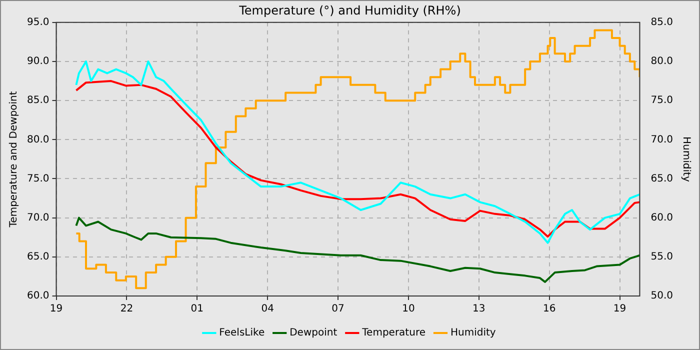  What do you see at coordinates (38, 100) in the screenshot?
I see `y-tick-label: 85.0` at bounding box center [38, 100].